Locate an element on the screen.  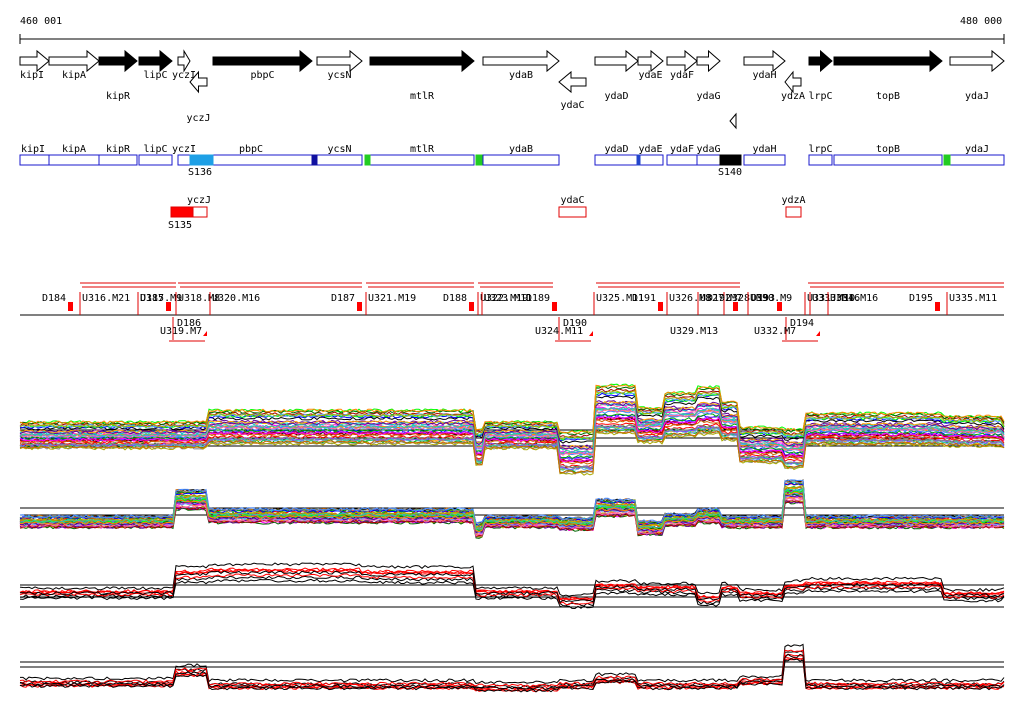
segment-label-U329.M13: U329.M13 is located at coordinates (694, 331).